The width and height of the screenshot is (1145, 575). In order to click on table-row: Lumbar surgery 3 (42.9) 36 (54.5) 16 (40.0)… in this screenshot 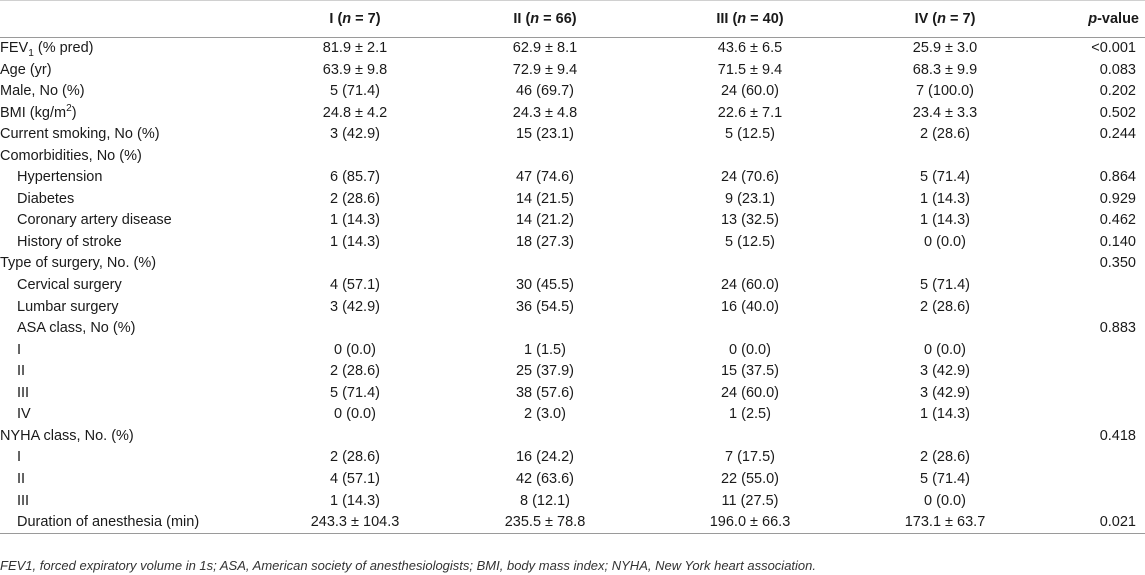, I will do `click(572, 307)`.